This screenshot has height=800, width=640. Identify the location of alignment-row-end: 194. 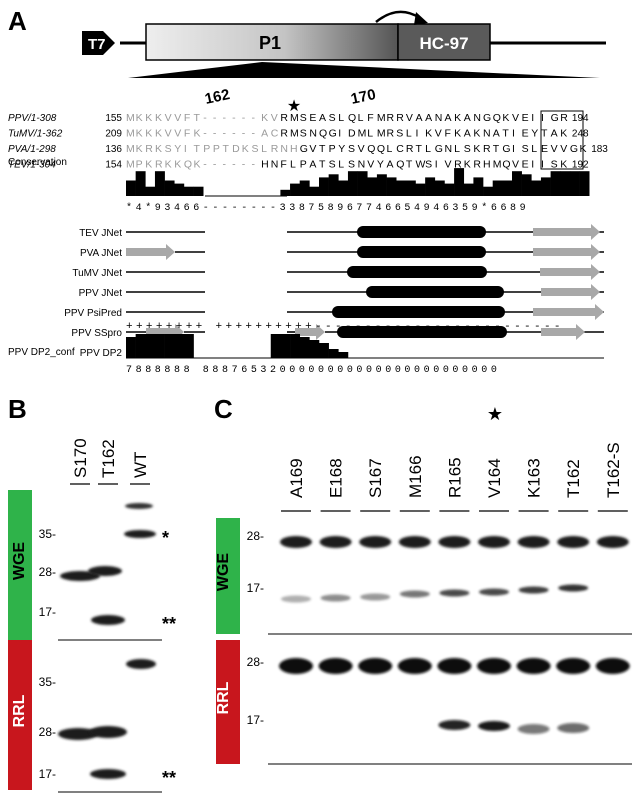
(580, 118).